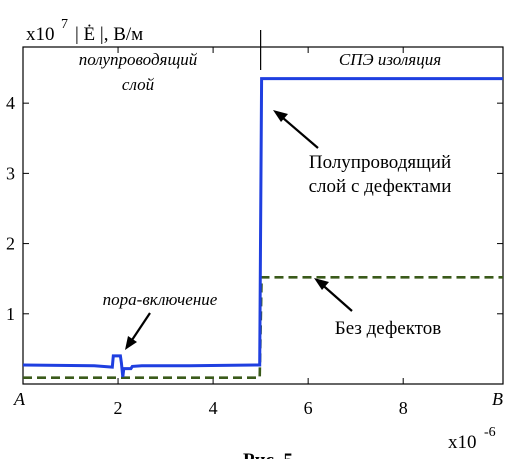 This screenshot has width=507, height=459. Describe the element at coordinates (377, 308) in the screenshot. I see `annotation-nodefect: Без дефектов` at that location.